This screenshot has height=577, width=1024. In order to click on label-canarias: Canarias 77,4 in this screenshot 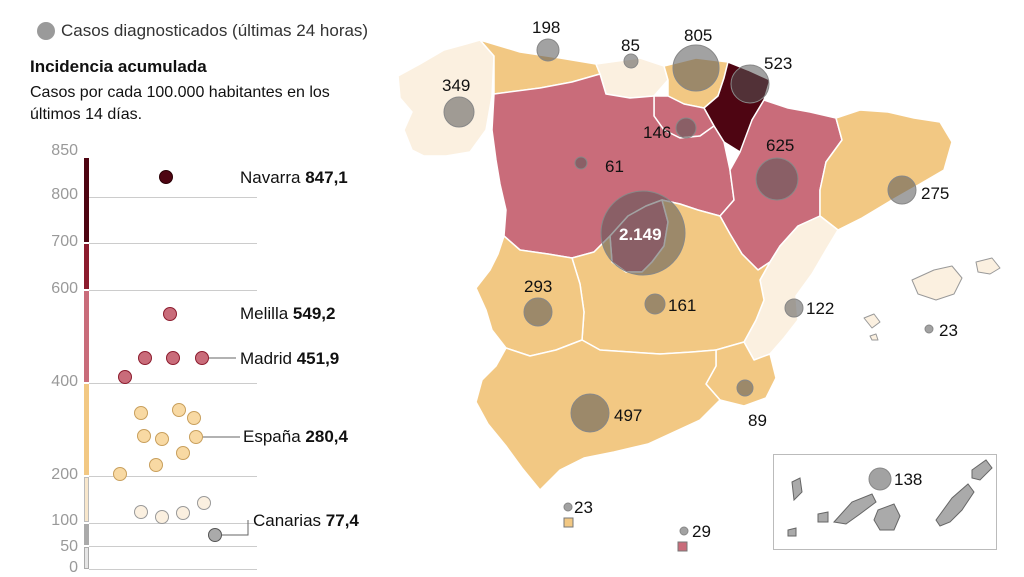, I will do `click(306, 520)`.